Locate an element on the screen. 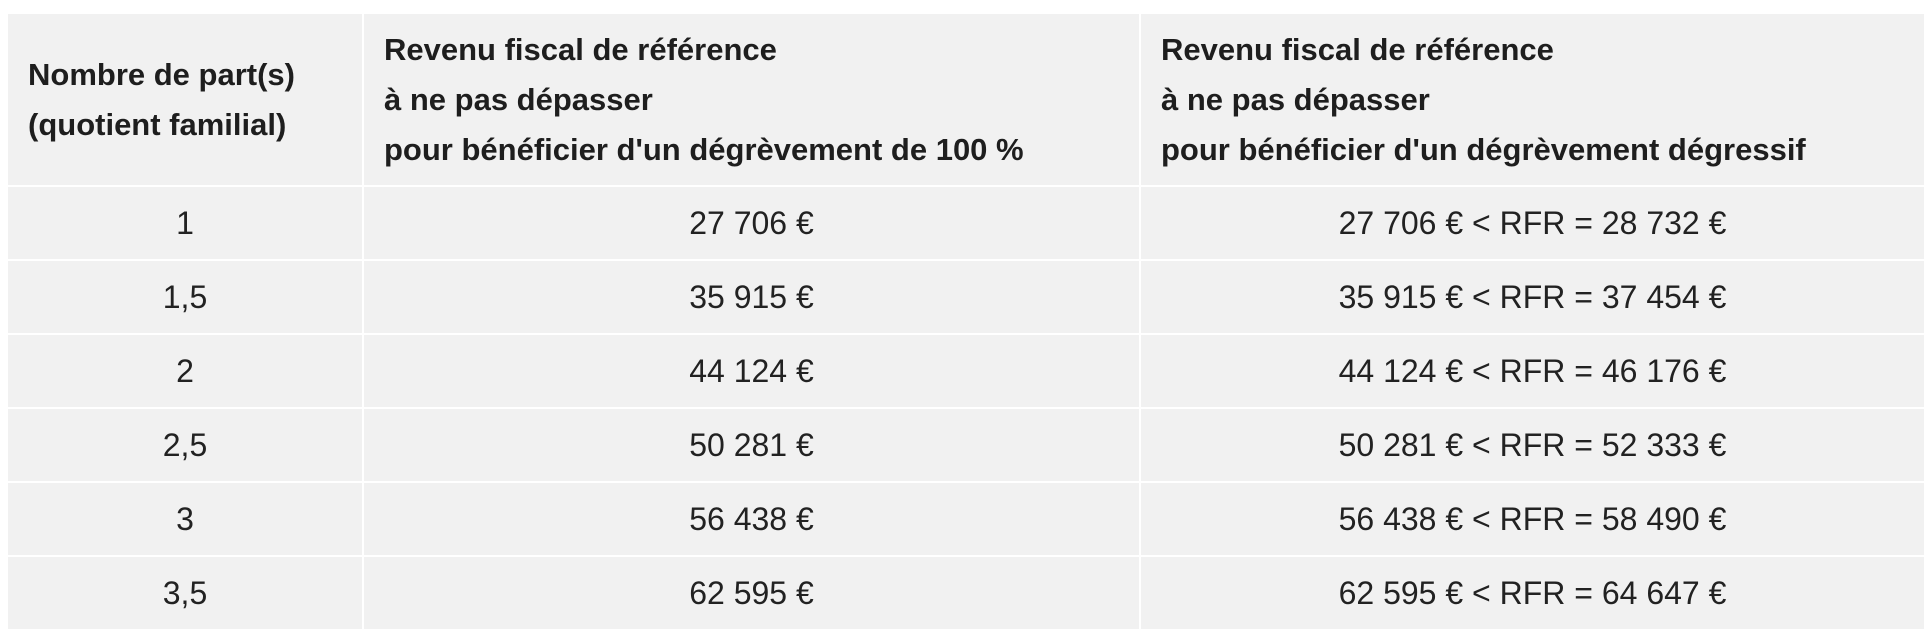 This screenshot has height=644, width=1930. cropped-caption-strip is located at coordinates (965, 6).